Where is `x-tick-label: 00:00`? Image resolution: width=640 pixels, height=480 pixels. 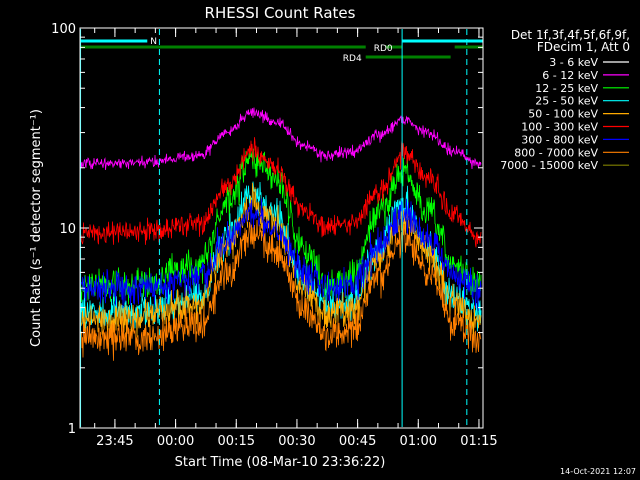
x-tick-label: 00:00 is located at coordinates (175, 441).